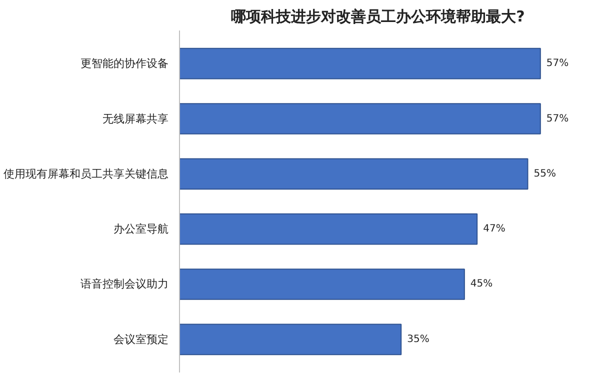 This screenshot has height=377, width=606. What do you see at coordinates (86, 173) in the screenshot?
I see `y-tick-label: 使用现有屏幕和员工共享关键信息` at bounding box center [86, 173].